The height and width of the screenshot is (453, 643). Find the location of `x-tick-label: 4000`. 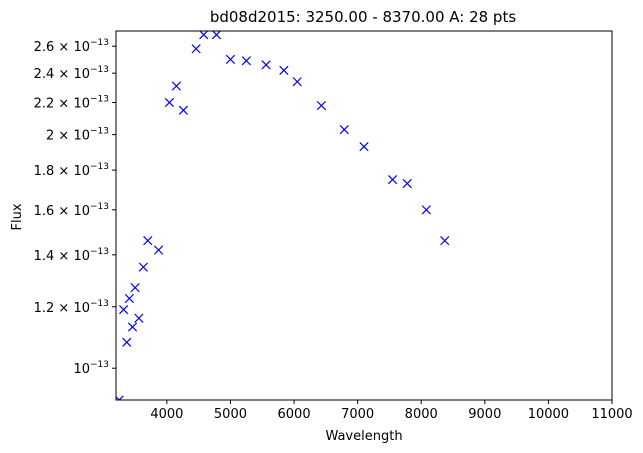

x-tick-label: 4000 is located at coordinates (166, 414).